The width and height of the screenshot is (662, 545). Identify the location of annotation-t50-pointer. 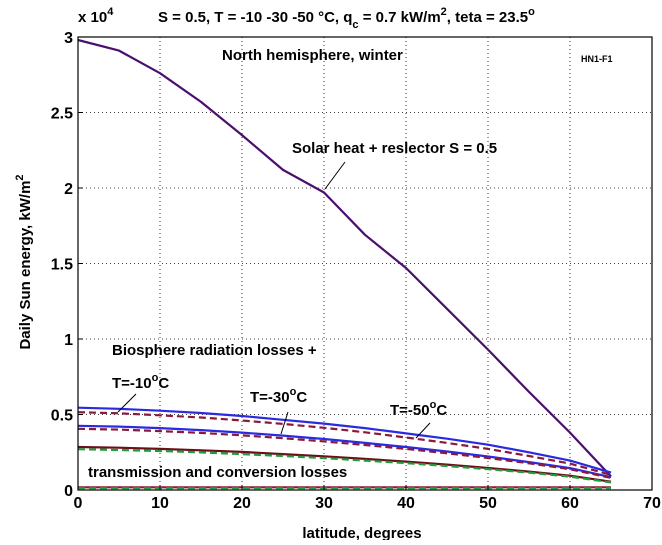
(423, 430).